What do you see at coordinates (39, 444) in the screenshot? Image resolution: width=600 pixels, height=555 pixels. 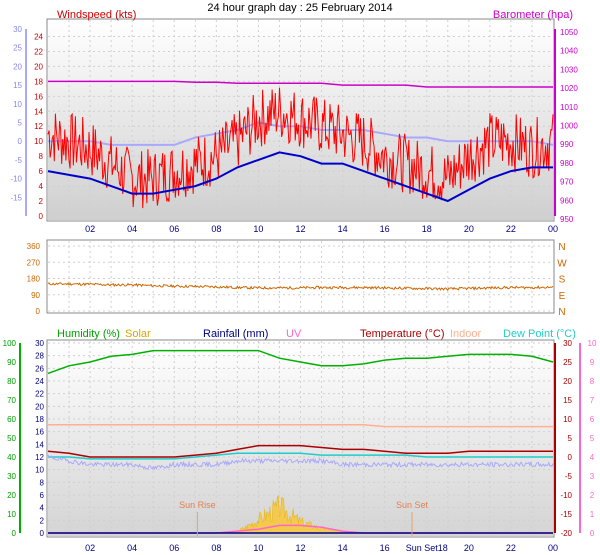 I see `rainfall-tick-label: 14` at bounding box center [39, 444].